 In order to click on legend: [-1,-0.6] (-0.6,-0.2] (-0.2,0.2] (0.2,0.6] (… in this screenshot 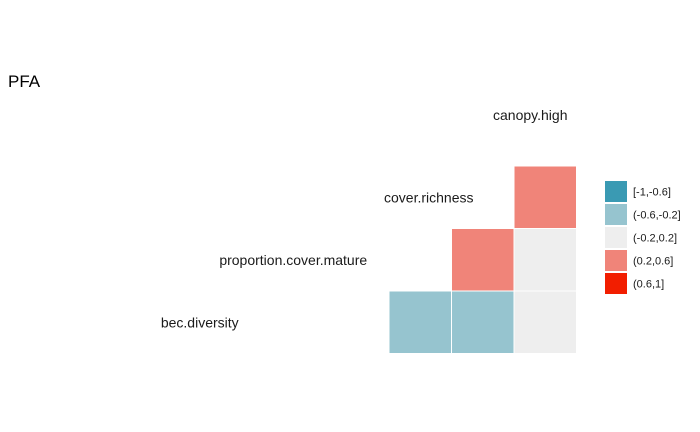, I will do `click(643, 237)`.